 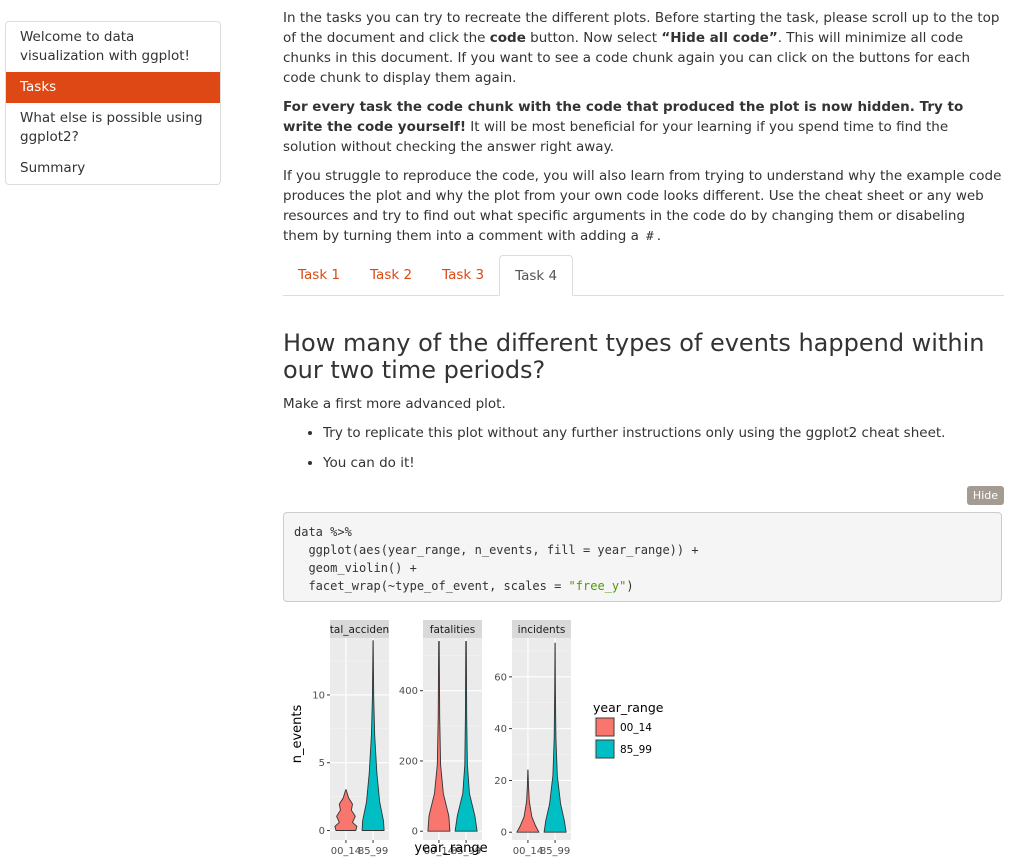 I want to click on code-line: geom_violin() +, so click(x=355, y=568).